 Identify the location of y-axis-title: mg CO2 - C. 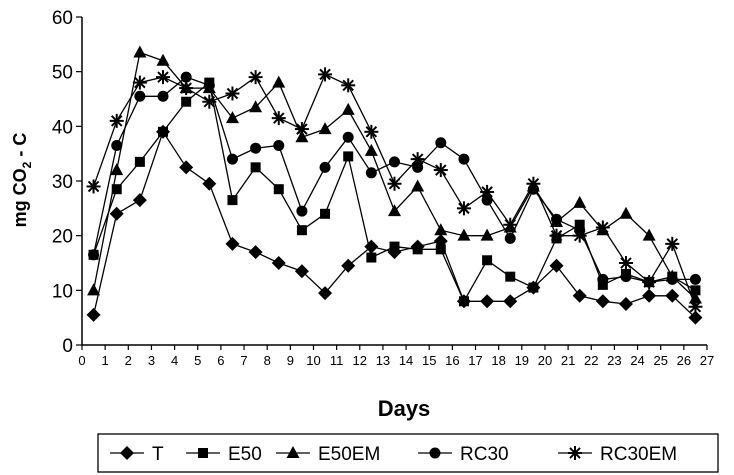
(22, 180).